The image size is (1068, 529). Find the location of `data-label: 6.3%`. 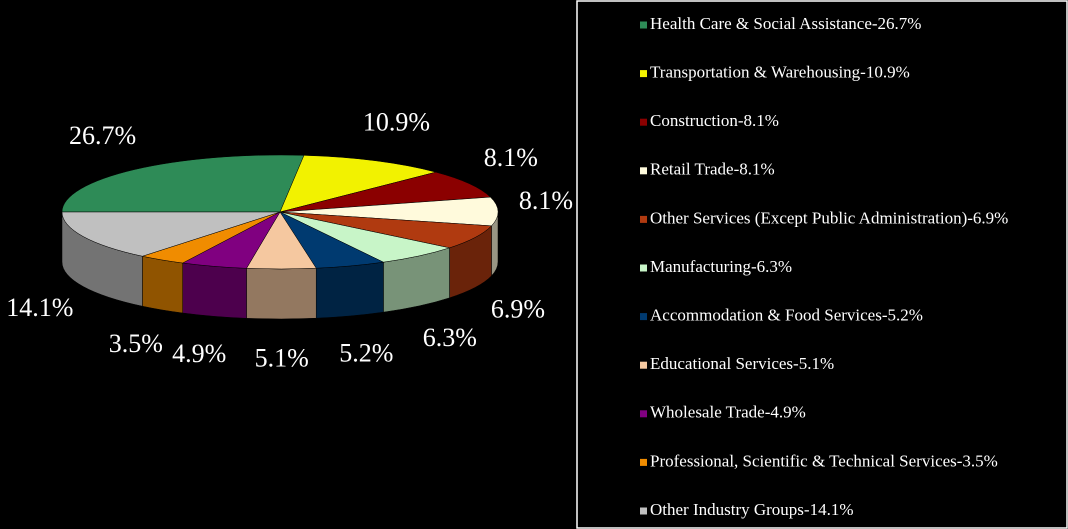

data-label: 6.3% is located at coordinates (450, 337).